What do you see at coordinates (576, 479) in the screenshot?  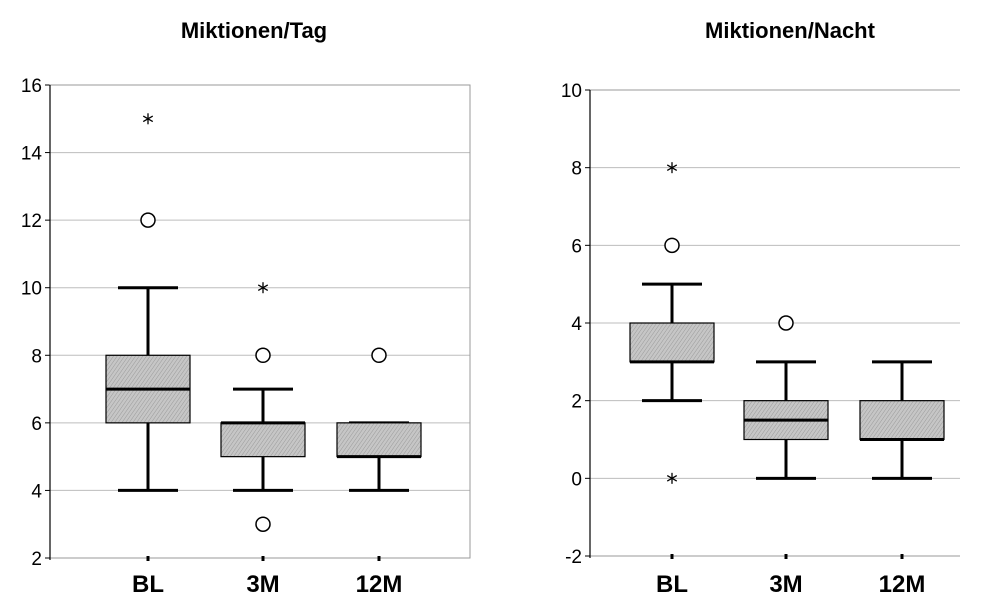 I see `y-tick-label: 0` at bounding box center [576, 479].